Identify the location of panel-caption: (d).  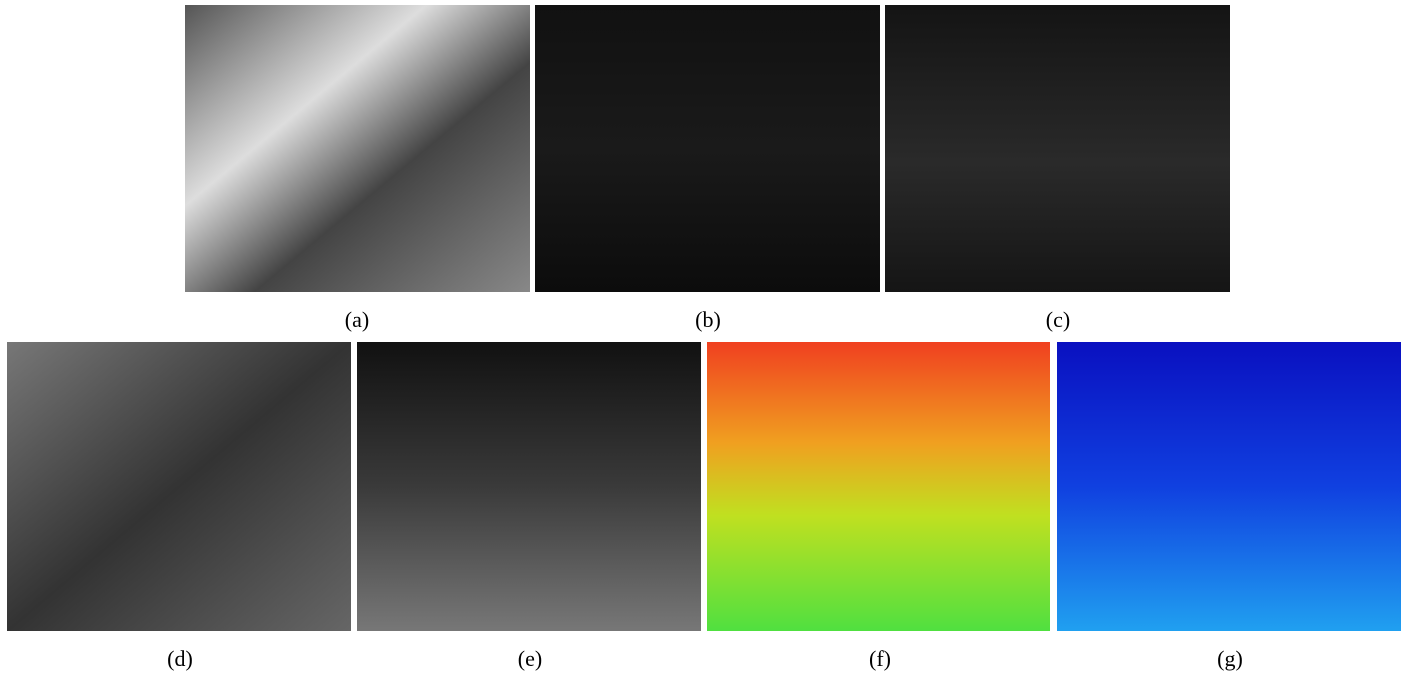
(180, 658).